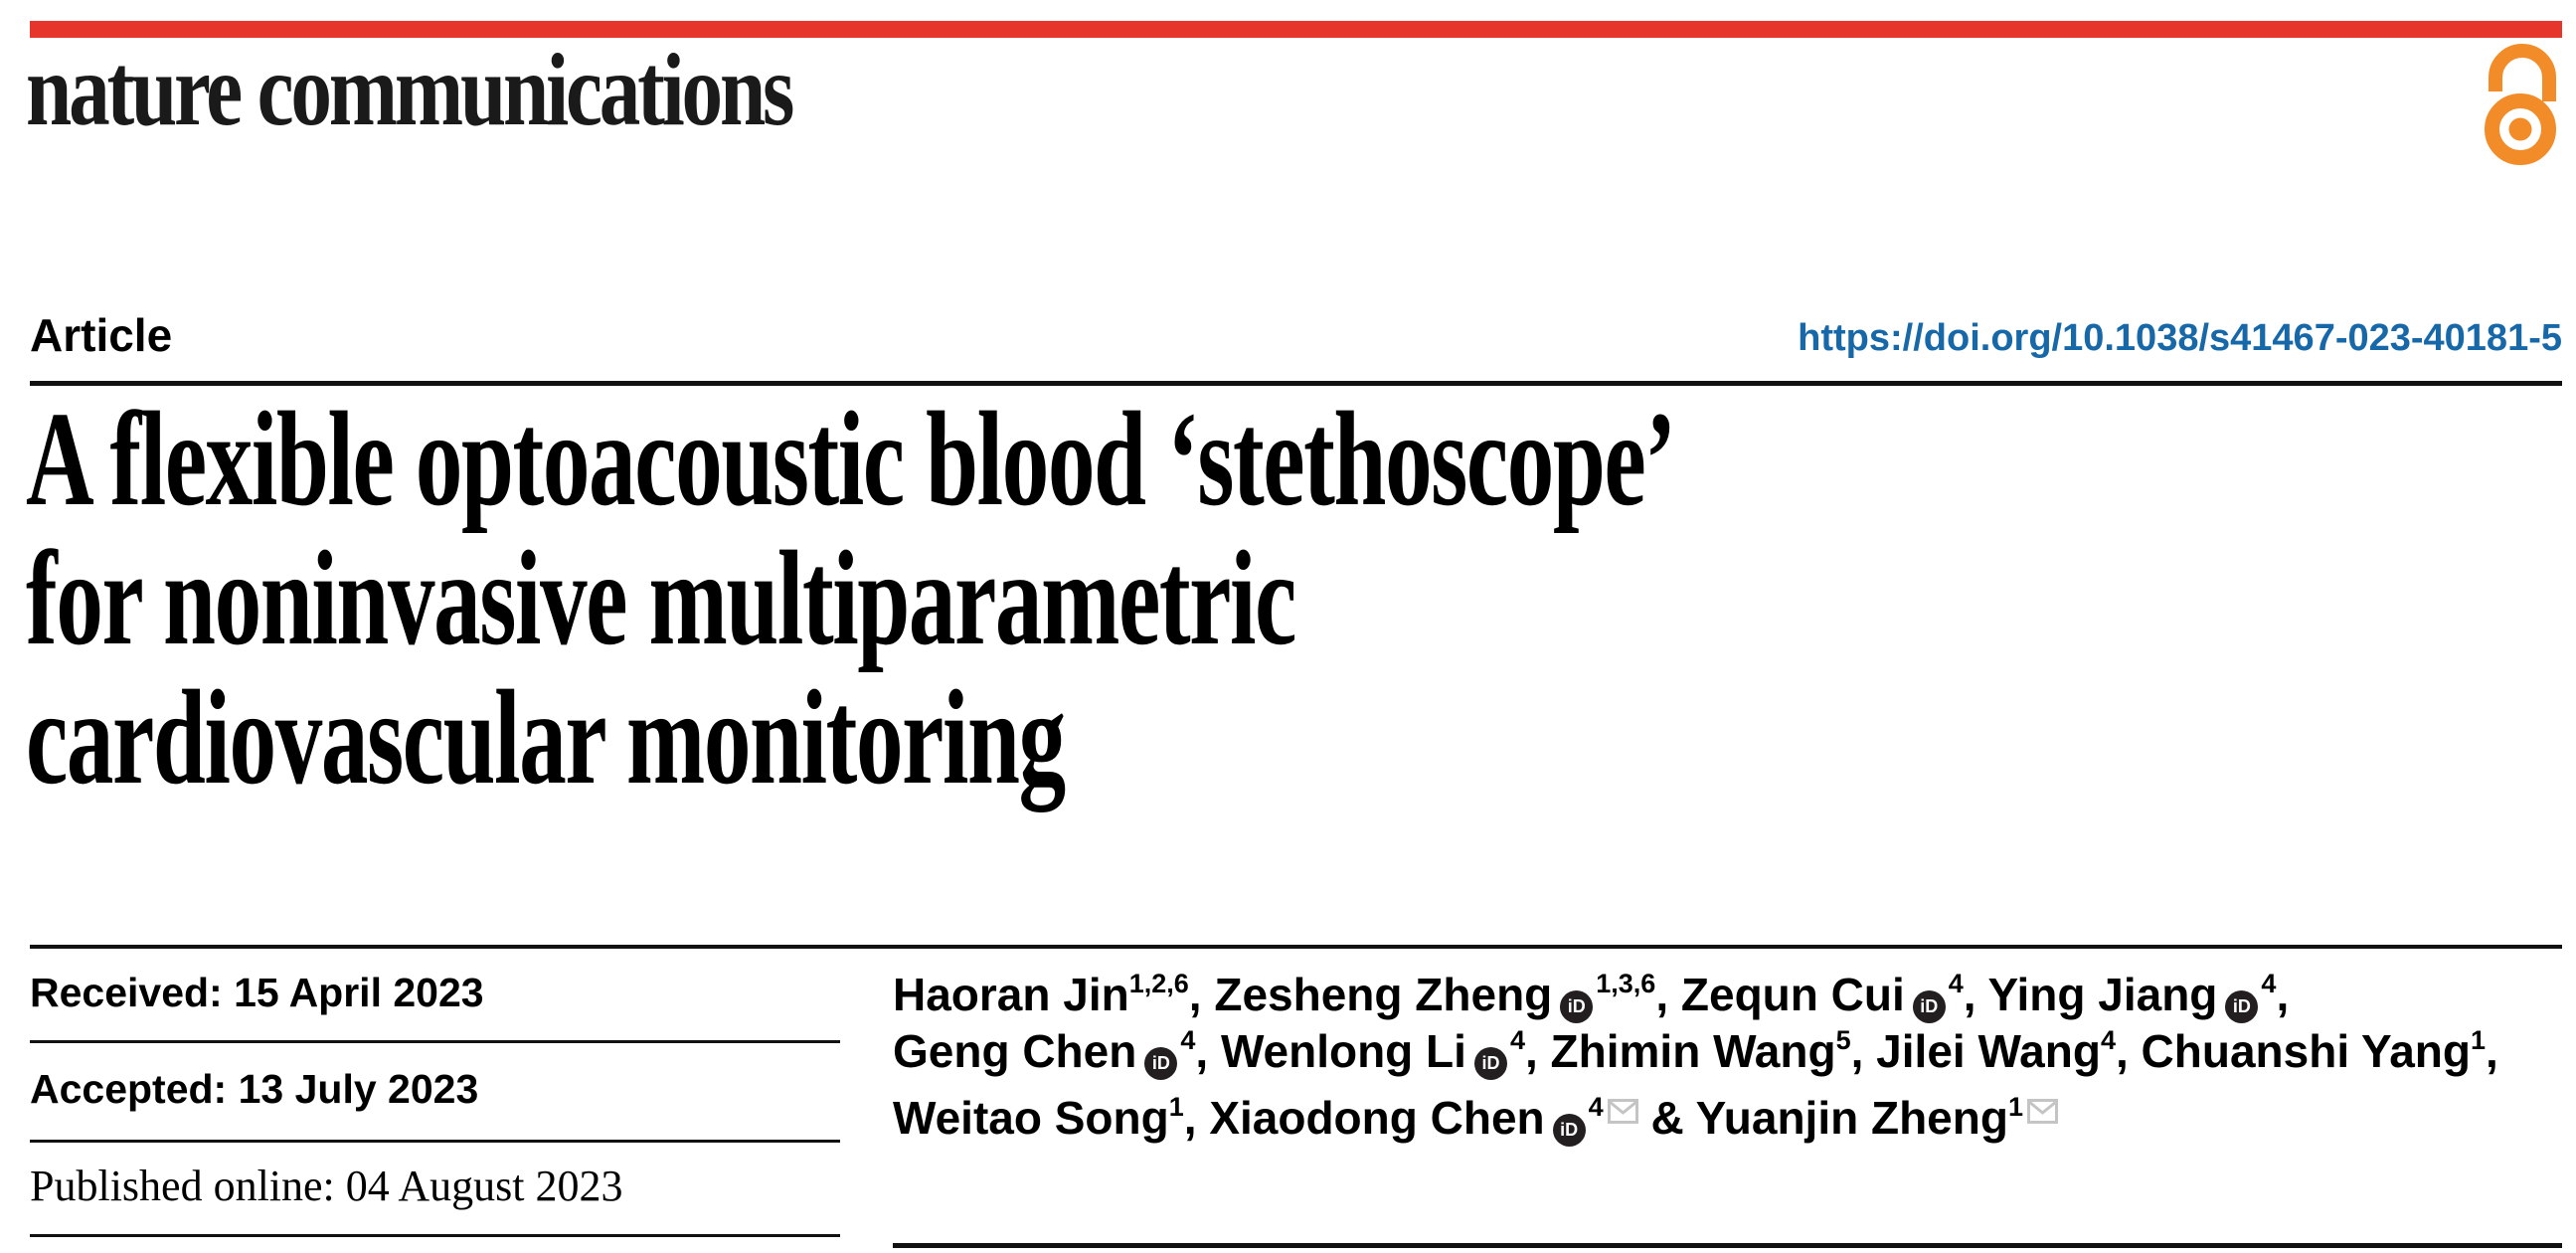 Image resolution: width=2576 pixels, height=1253 pixels. I want to click on published-date: Published online: 04 August 2023, so click(326, 1186).